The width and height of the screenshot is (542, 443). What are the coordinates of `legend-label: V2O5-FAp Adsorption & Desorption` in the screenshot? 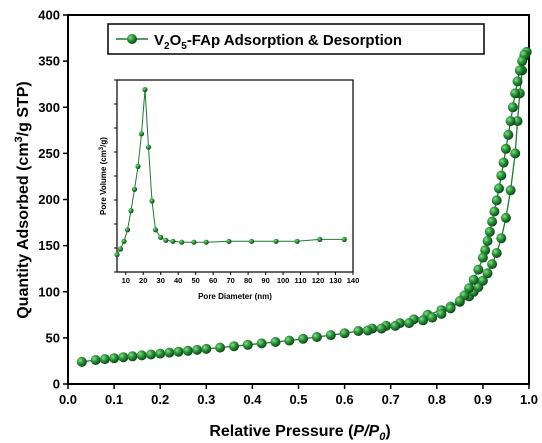 It's located at (278, 42).